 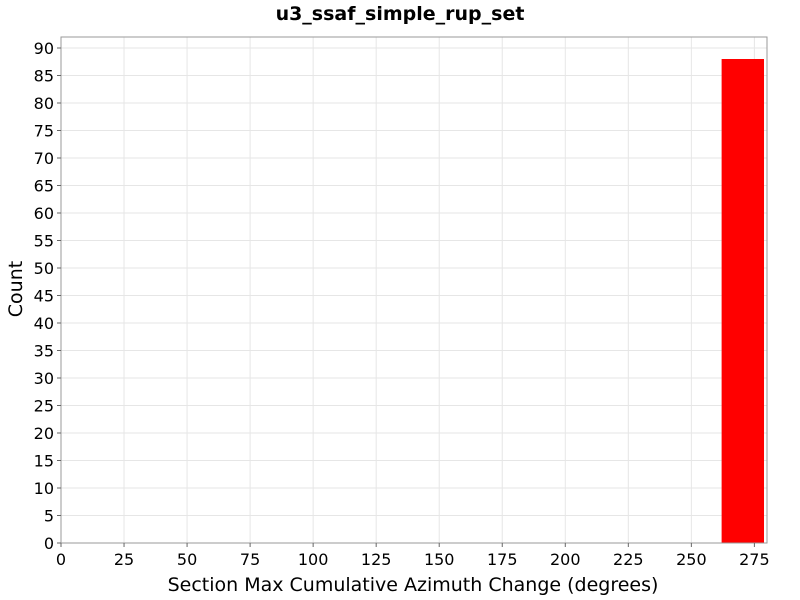 I want to click on x-tick-label: 225, so click(x=628, y=559).